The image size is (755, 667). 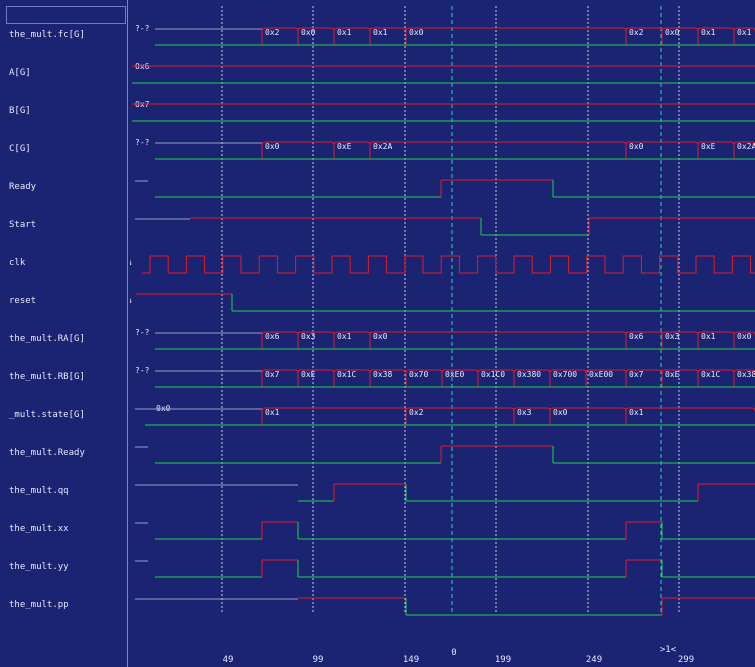 What do you see at coordinates (443, 111) in the screenshot?
I see `signal-row: 0x7` at bounding box center [443, 111].